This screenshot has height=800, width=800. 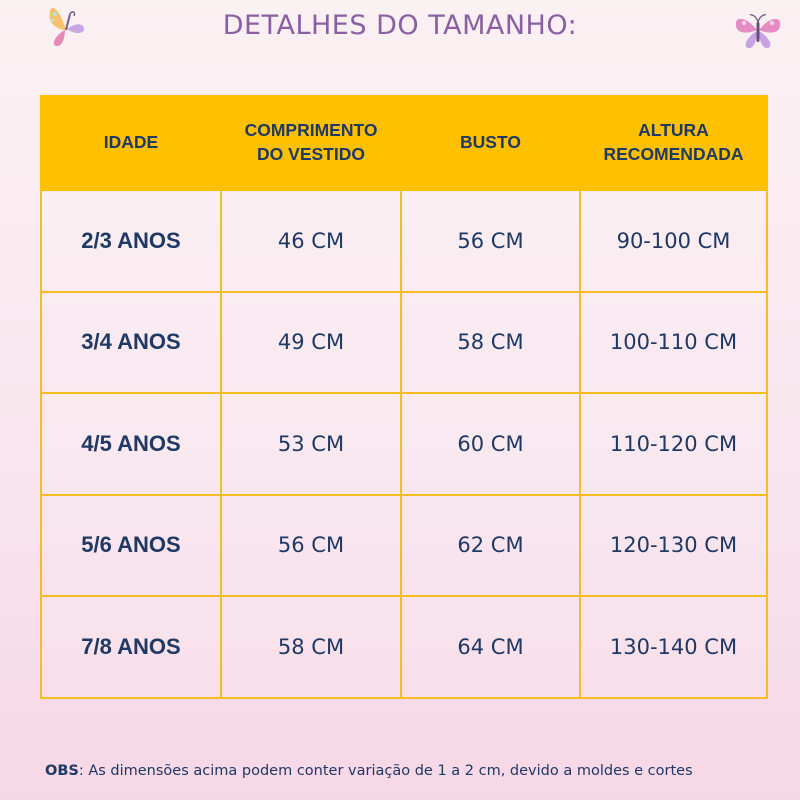 I want to click on page-title: DETALHES DO TAMANHO:, so click(x=400, y=25).